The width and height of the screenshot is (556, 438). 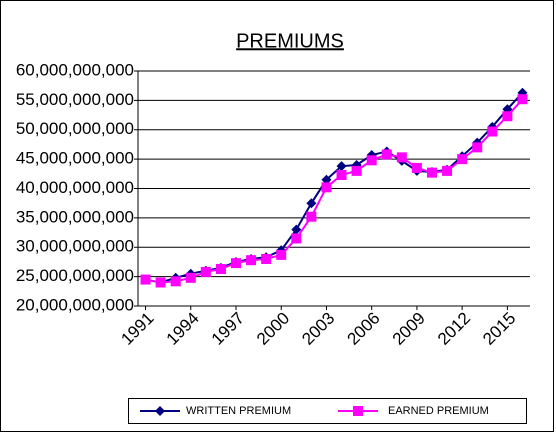 I want to click on y-tick-label: 60,000,000,000, so click(x=75, y=69).